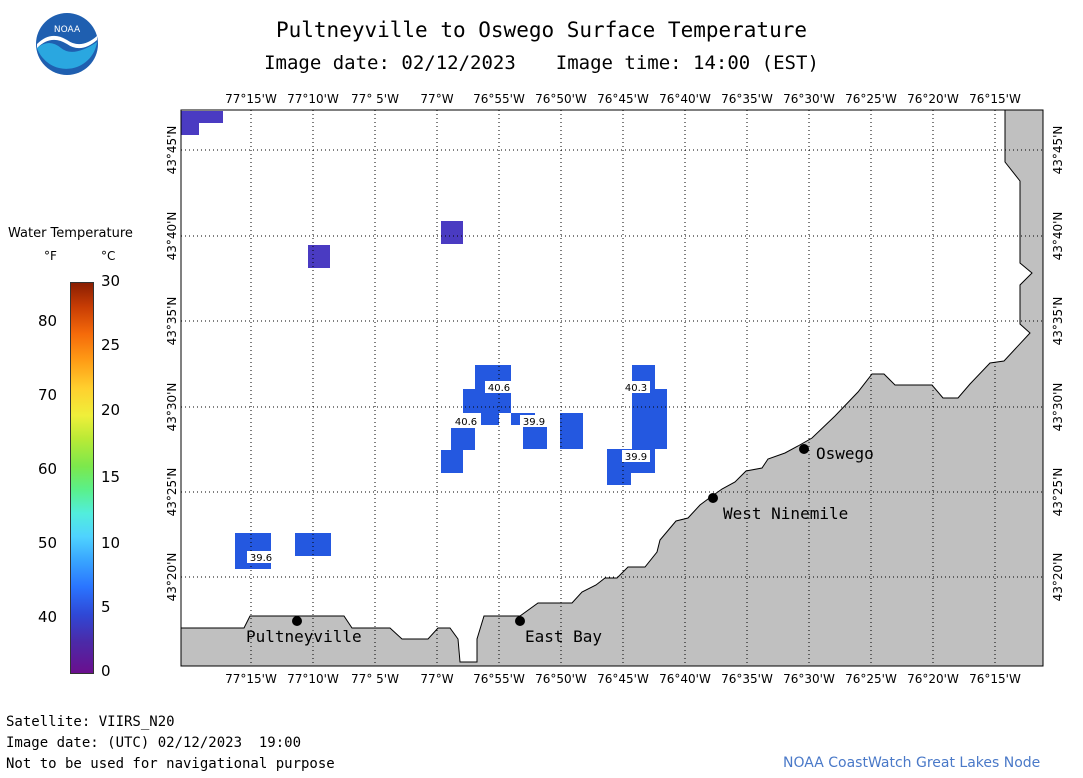  What do you see at coordinates (563, 636) in the screenshot?
I see `place-label: East Bay` at bounding box center [563, 636].